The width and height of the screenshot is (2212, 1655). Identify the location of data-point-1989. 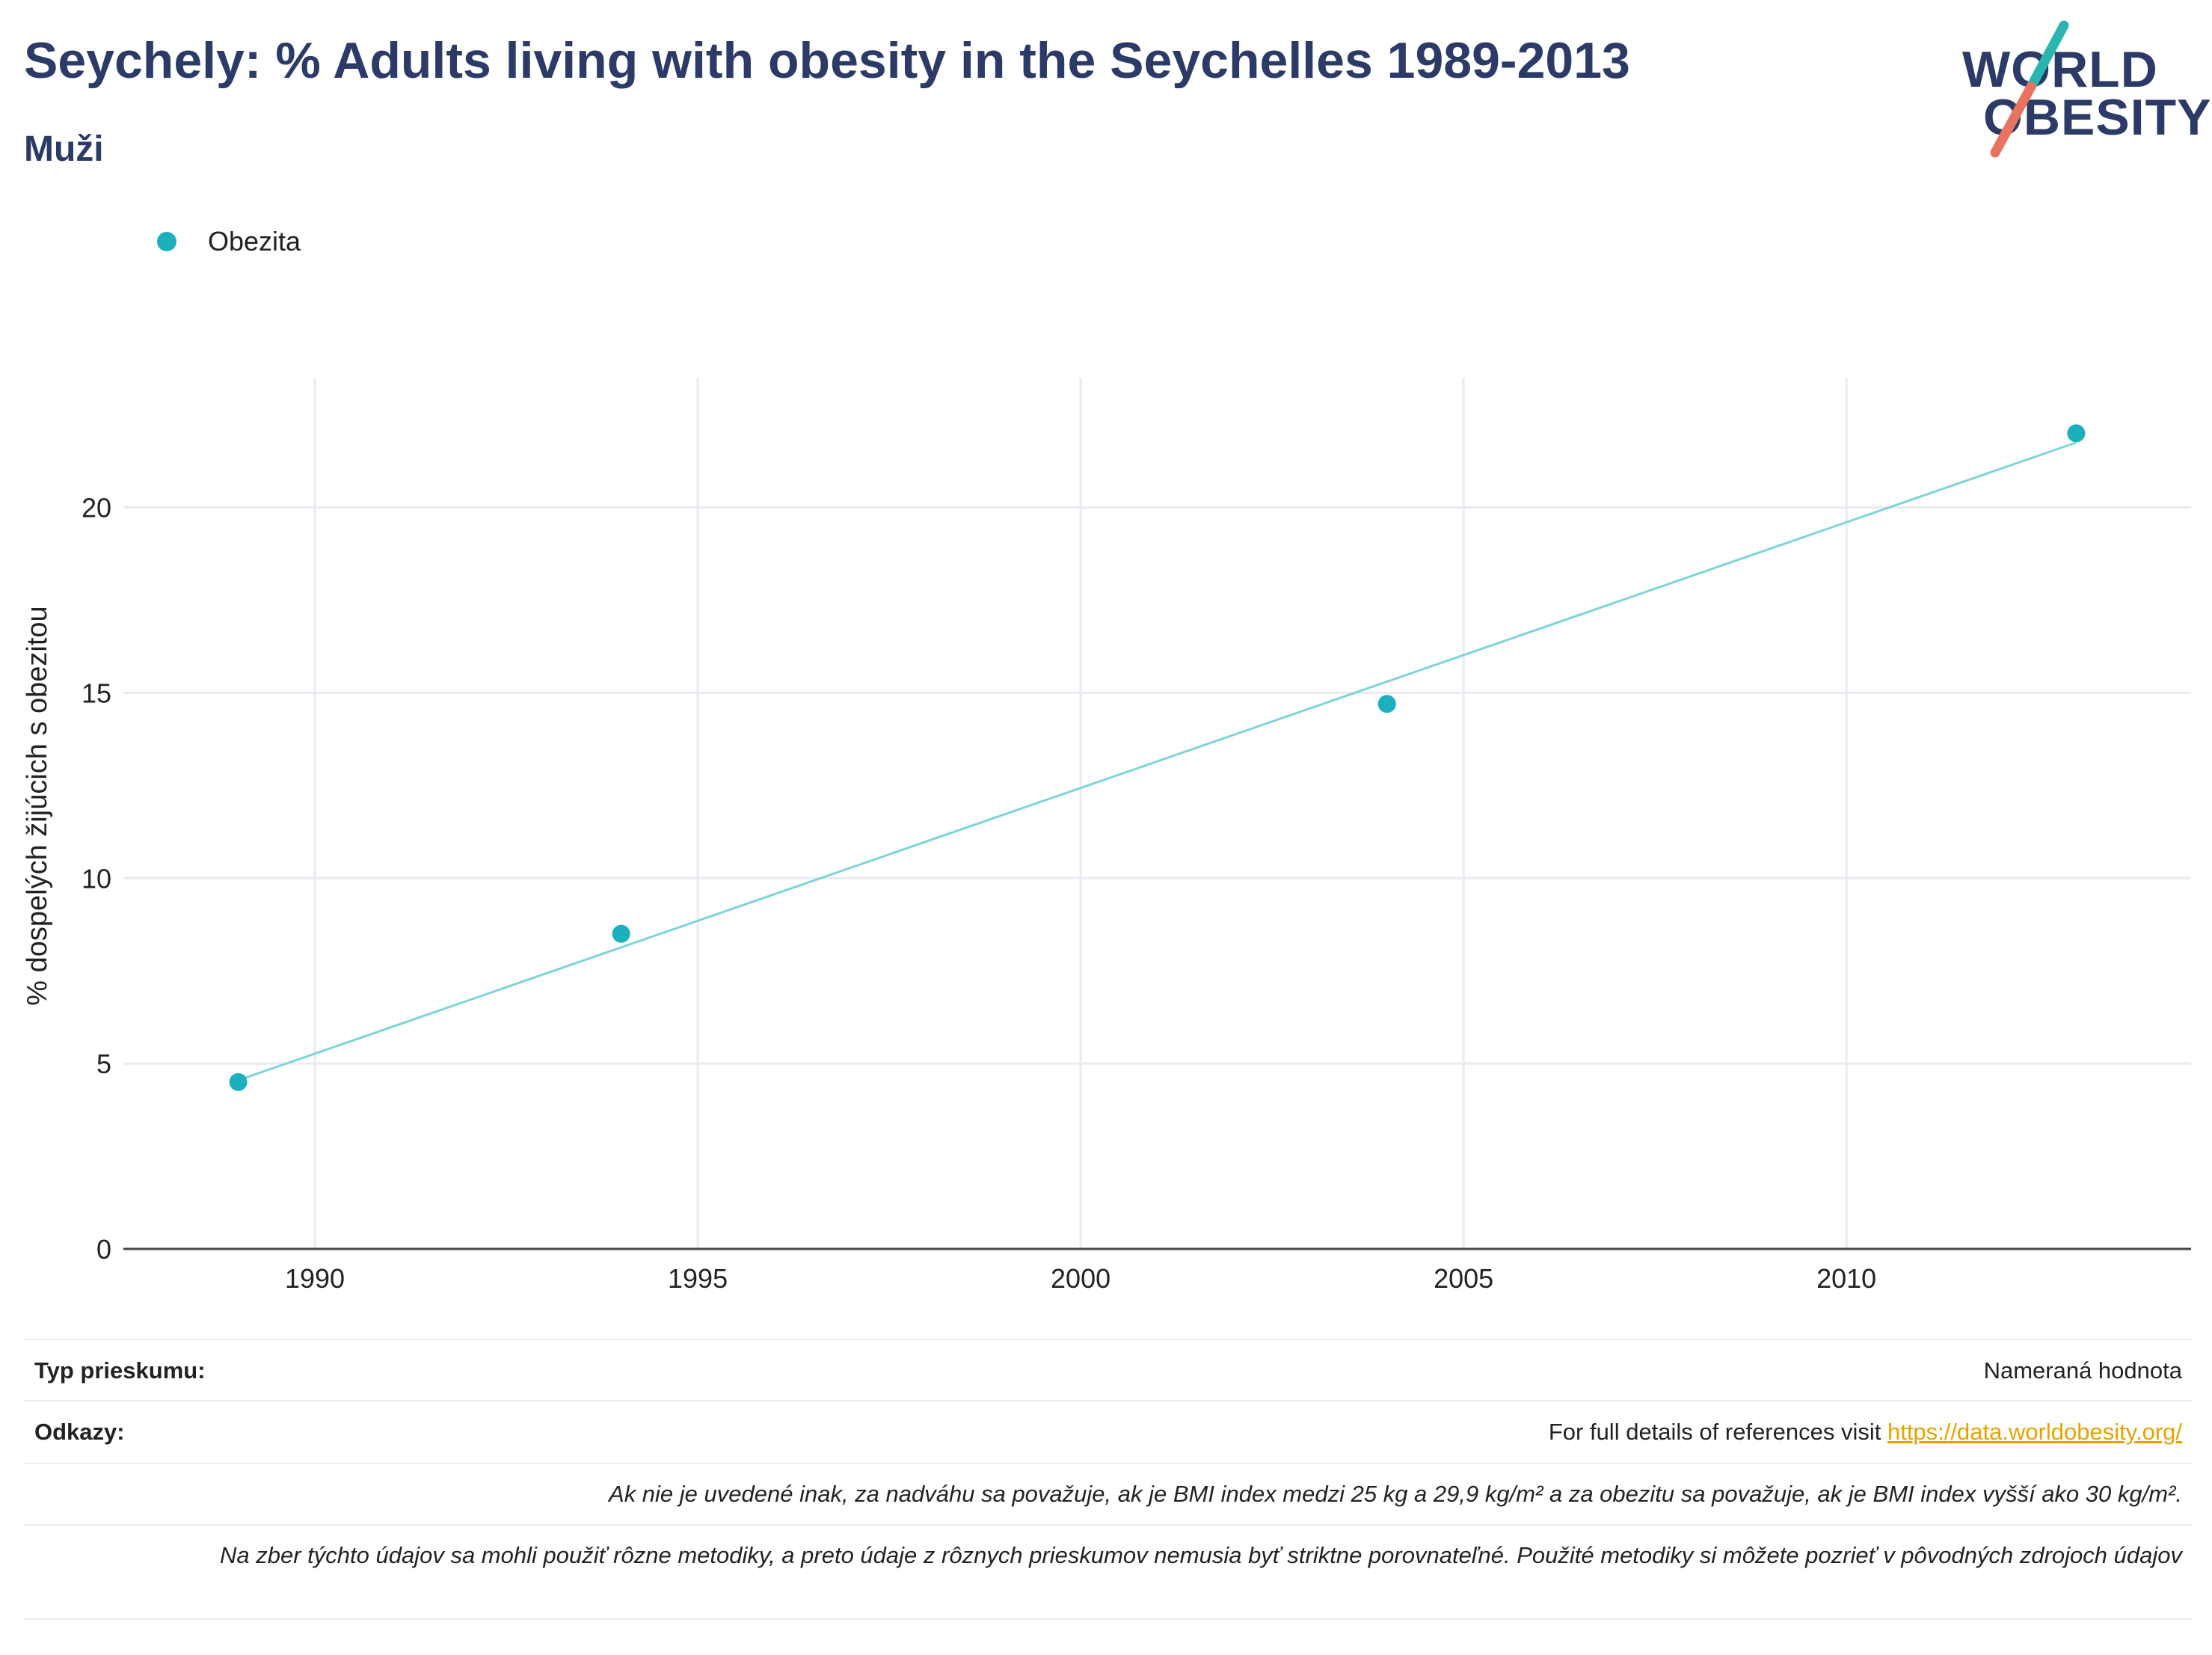
(238, 1081).